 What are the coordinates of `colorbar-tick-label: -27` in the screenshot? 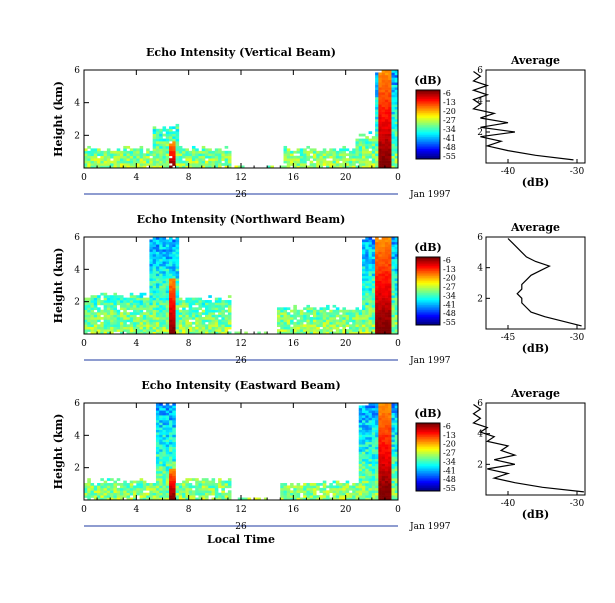 It's located at (449, 287).